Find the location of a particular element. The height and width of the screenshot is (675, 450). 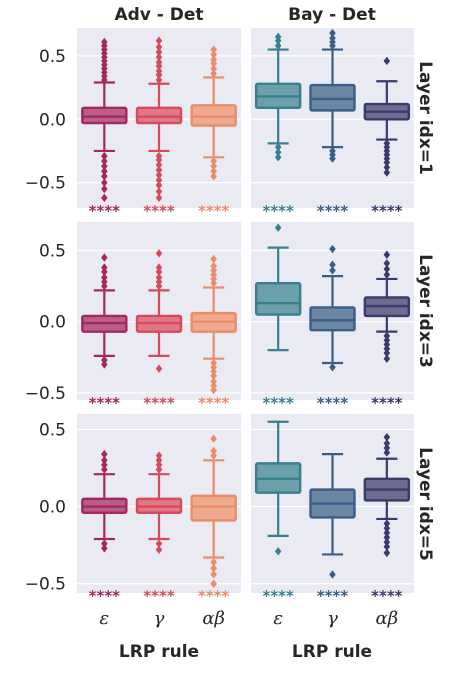

box-row2-bay-det-2: **** is located at coordinates (387, 331).